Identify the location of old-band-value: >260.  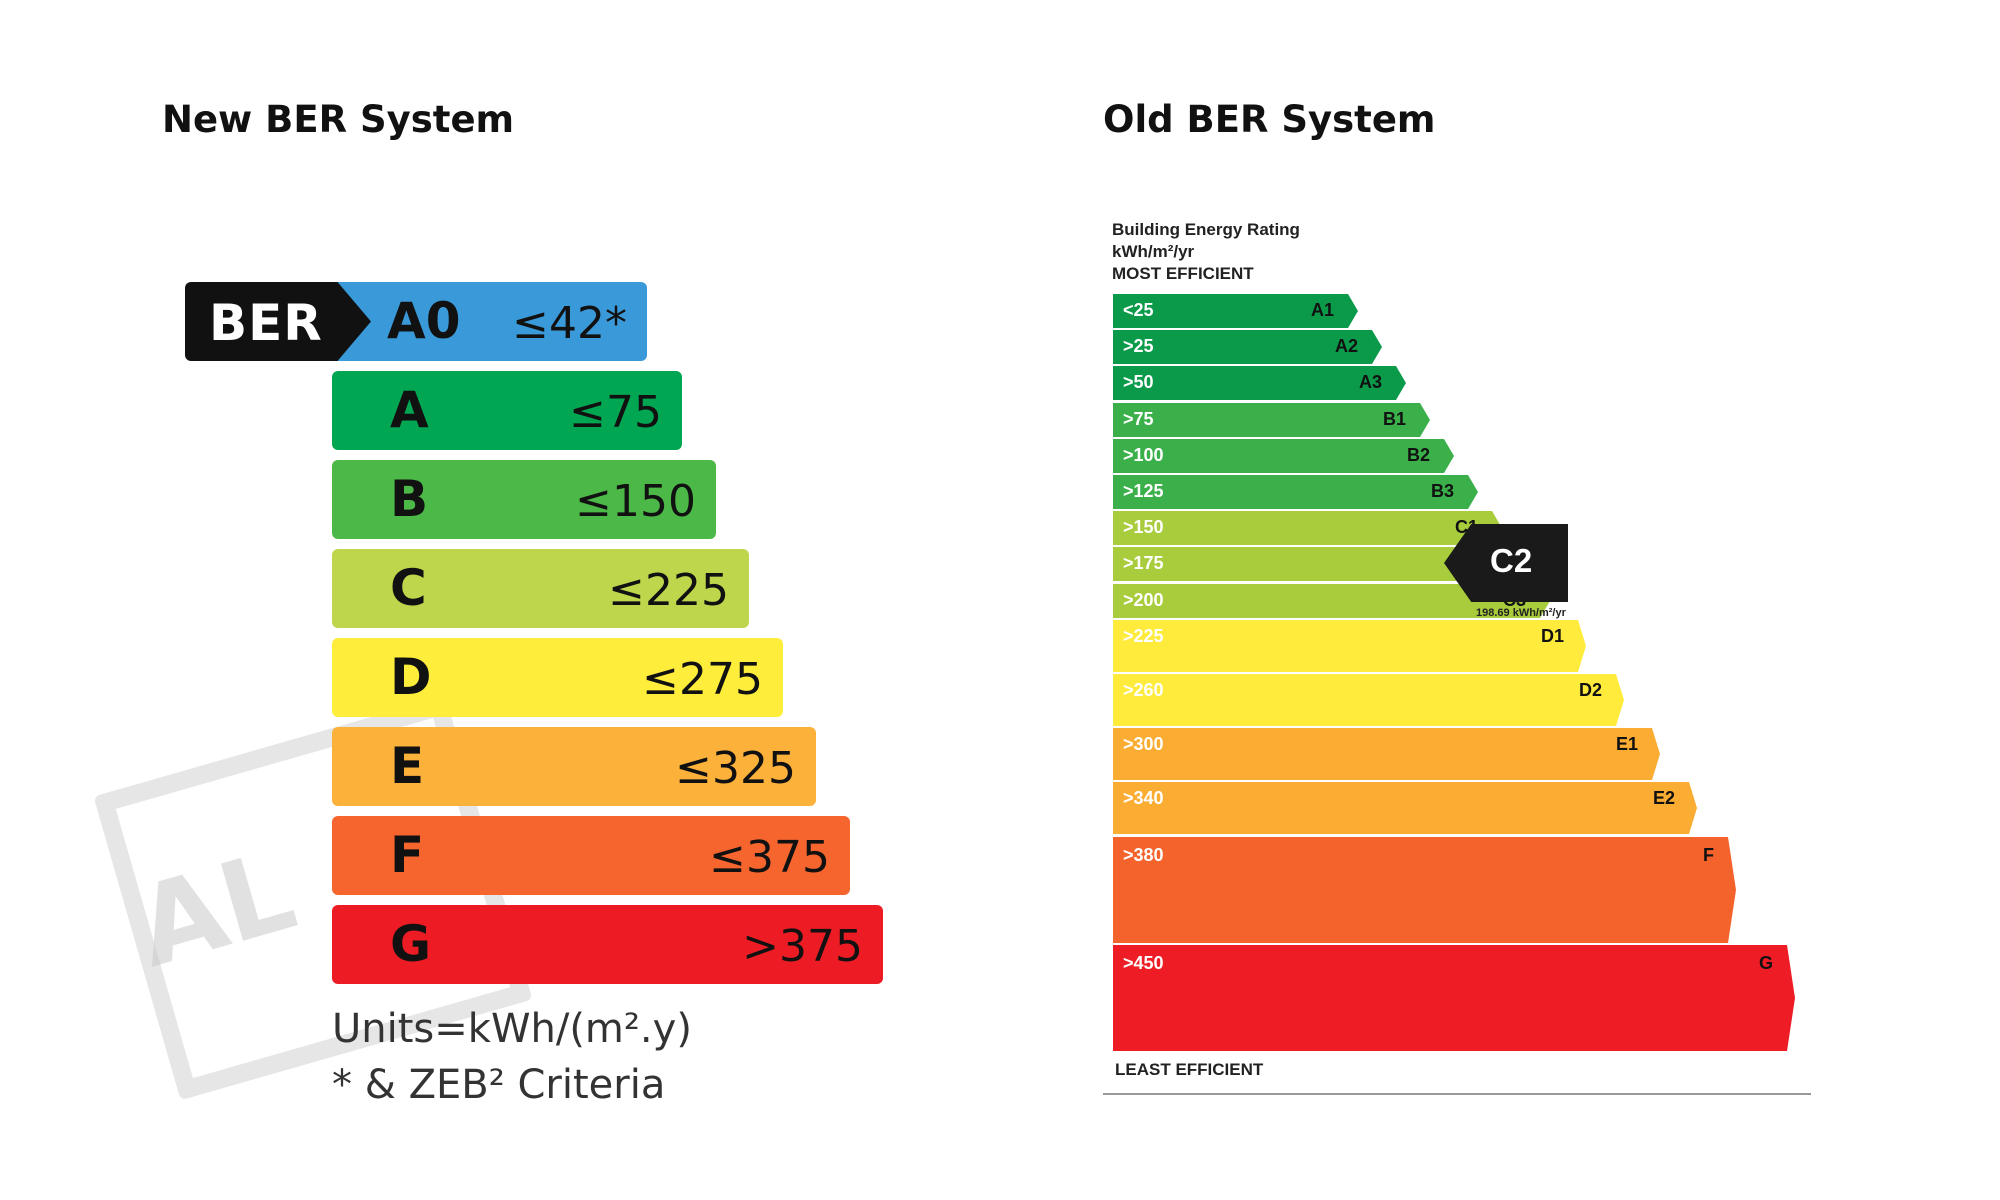
(1143, 690).